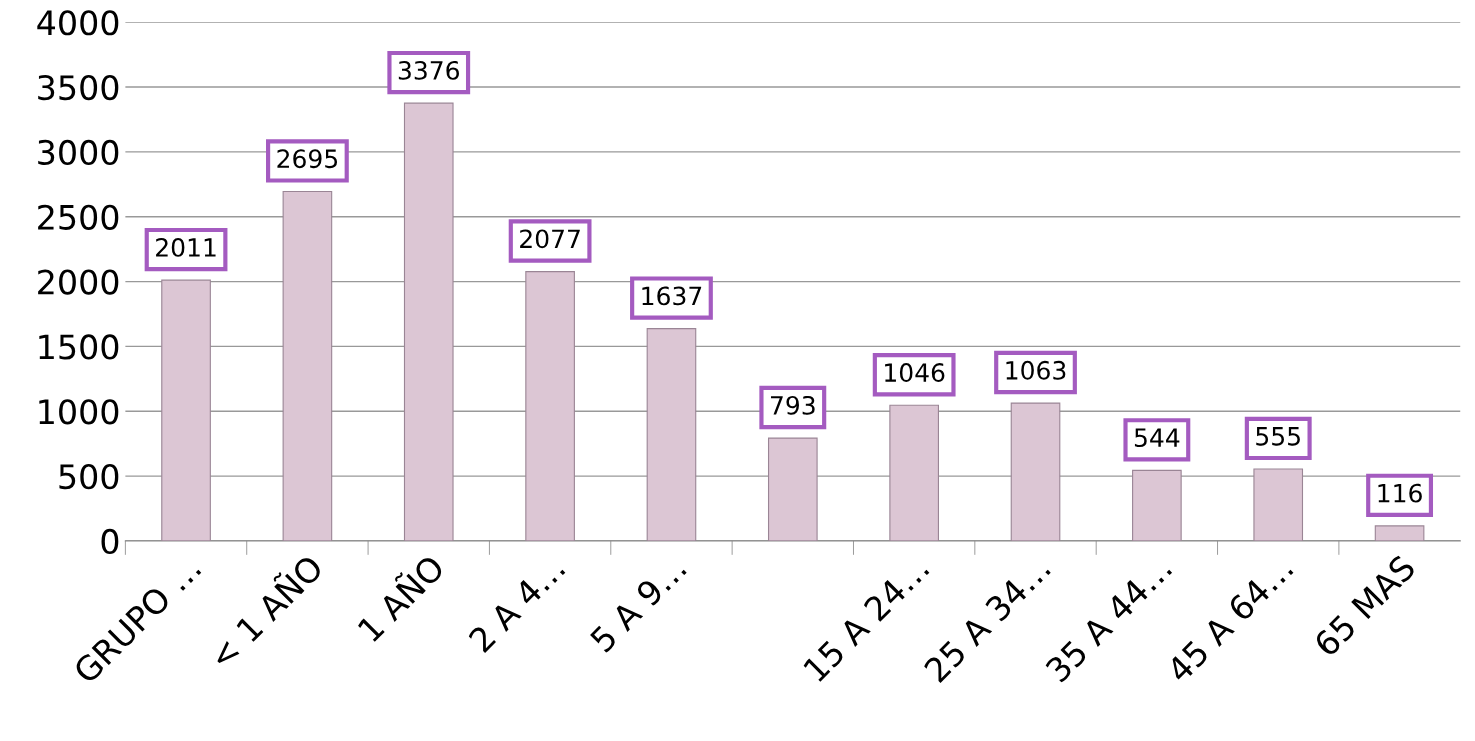  I want to click on y-tick-label: 3000, so click(78, 152).